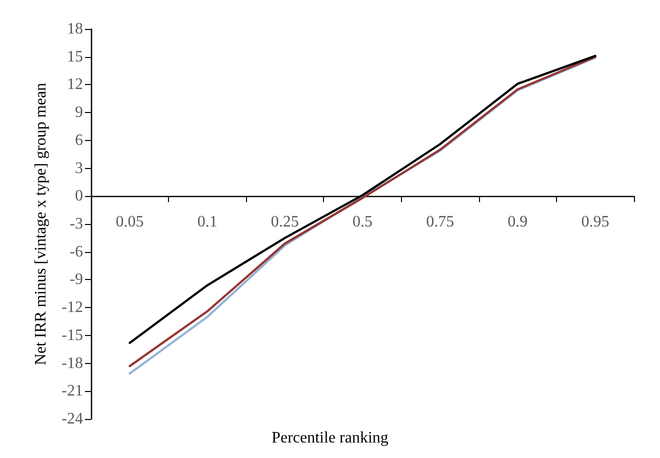  I want to click on y-tick-label: -9, so click(76, 279).